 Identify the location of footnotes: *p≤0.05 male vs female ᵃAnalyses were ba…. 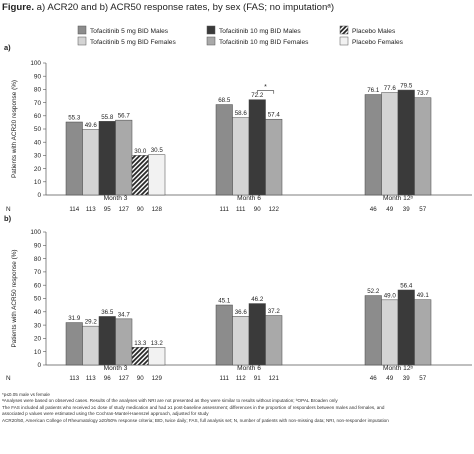
(237, 408).